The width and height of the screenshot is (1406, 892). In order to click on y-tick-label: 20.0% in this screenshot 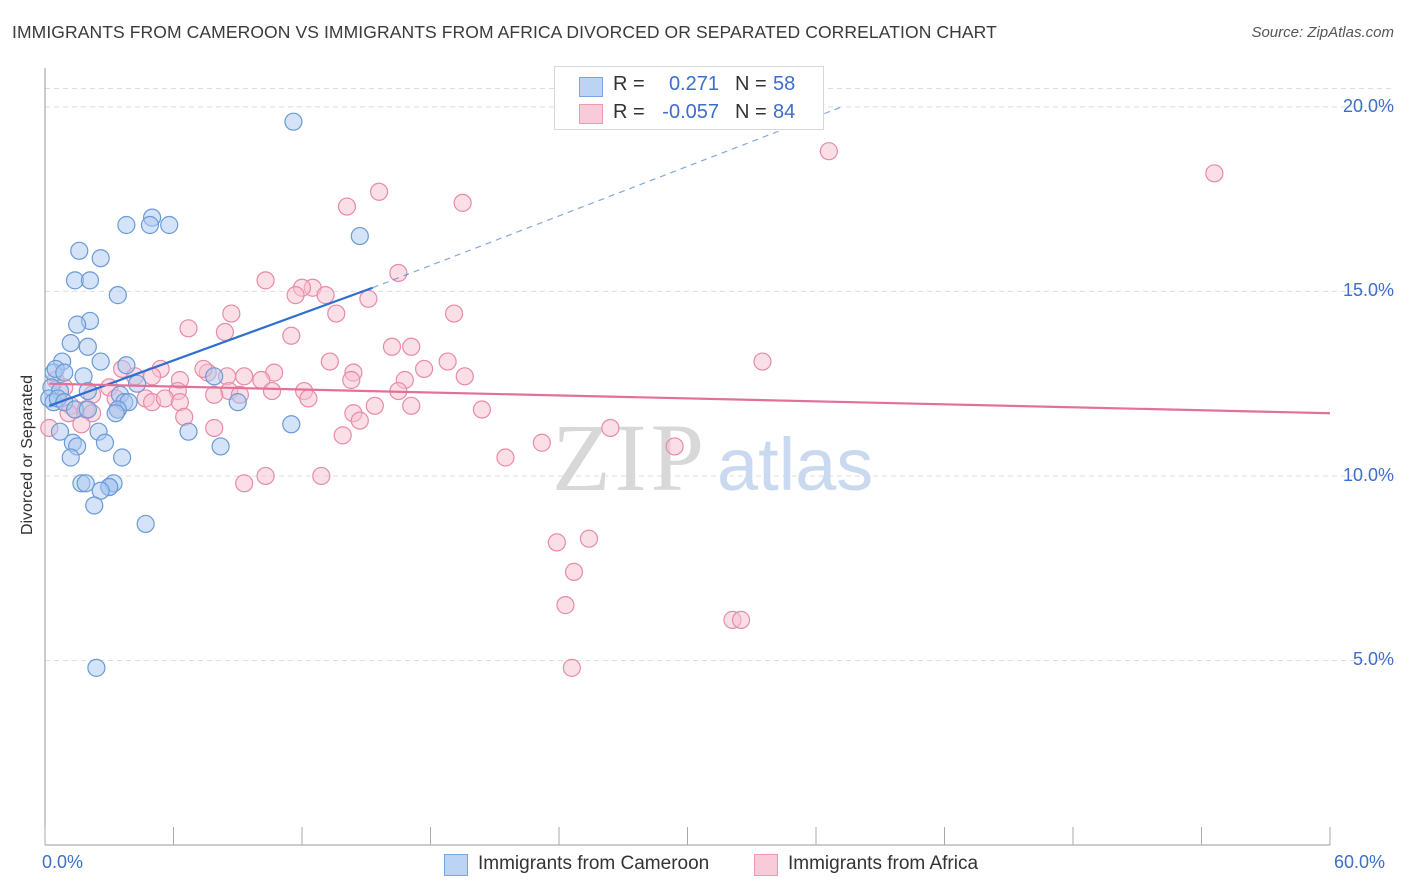, I will do `click(1368, 105)`.